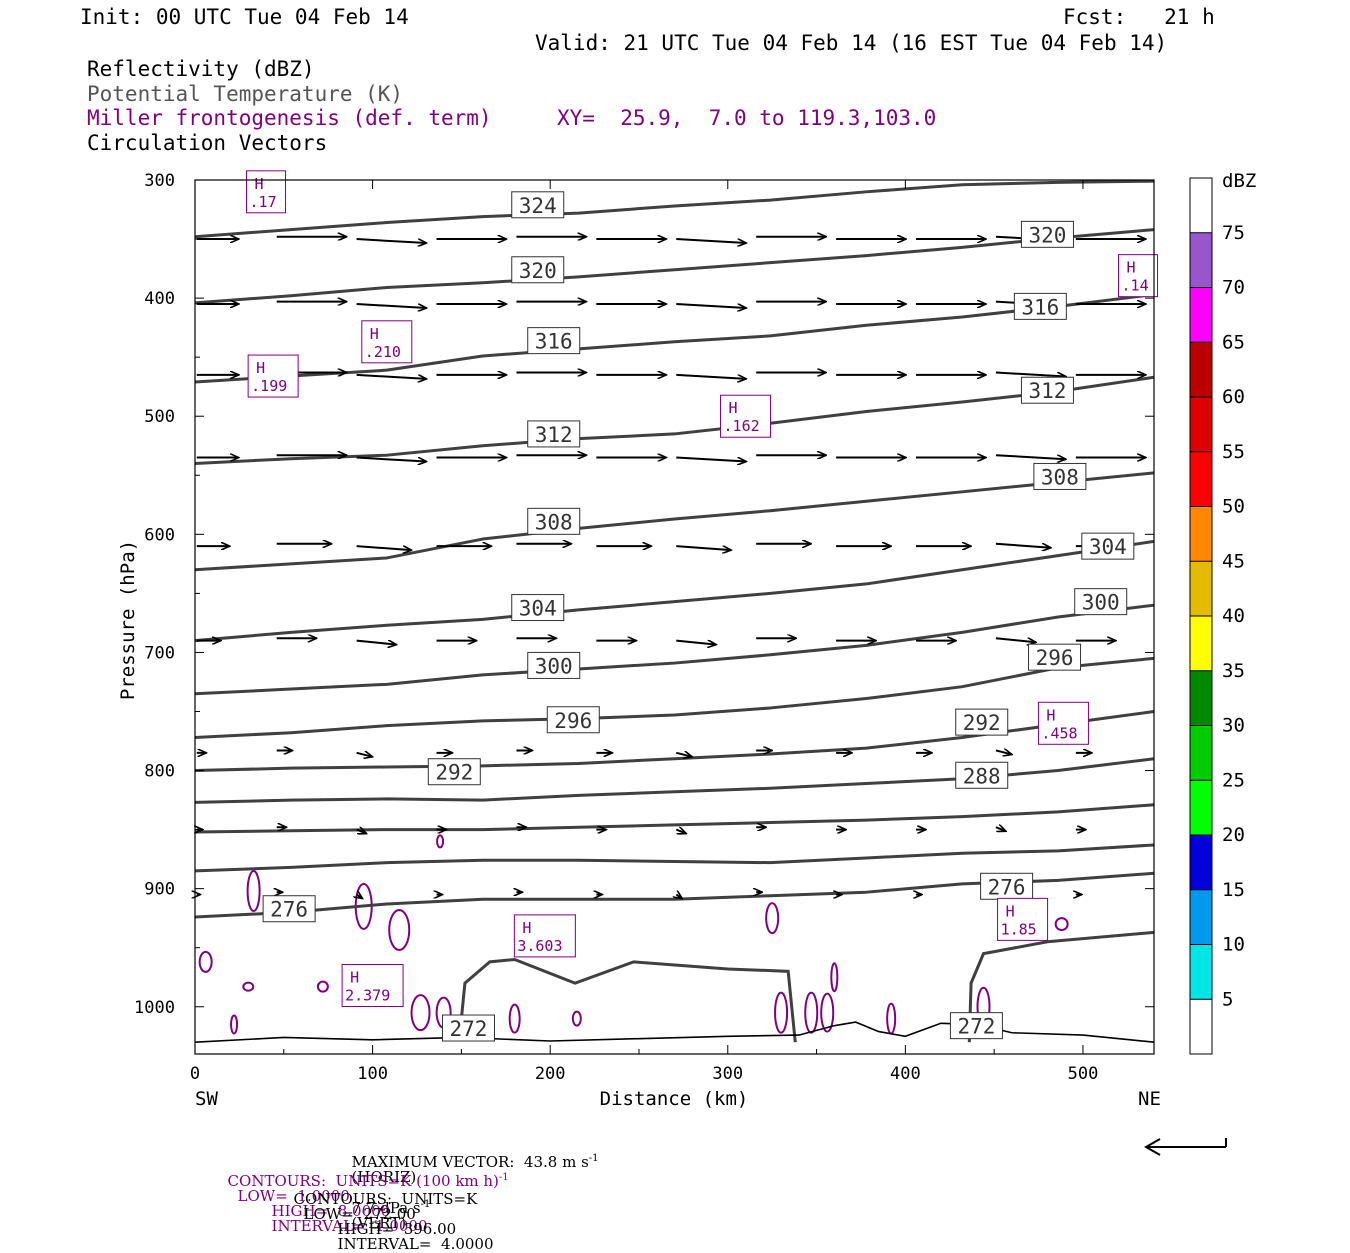 This screenshot has width=1350, height=1253. Describe the element at coordinates (128, 620) in the screenshot. I see `y-axis-label: Pressure (hPa)` at that location.